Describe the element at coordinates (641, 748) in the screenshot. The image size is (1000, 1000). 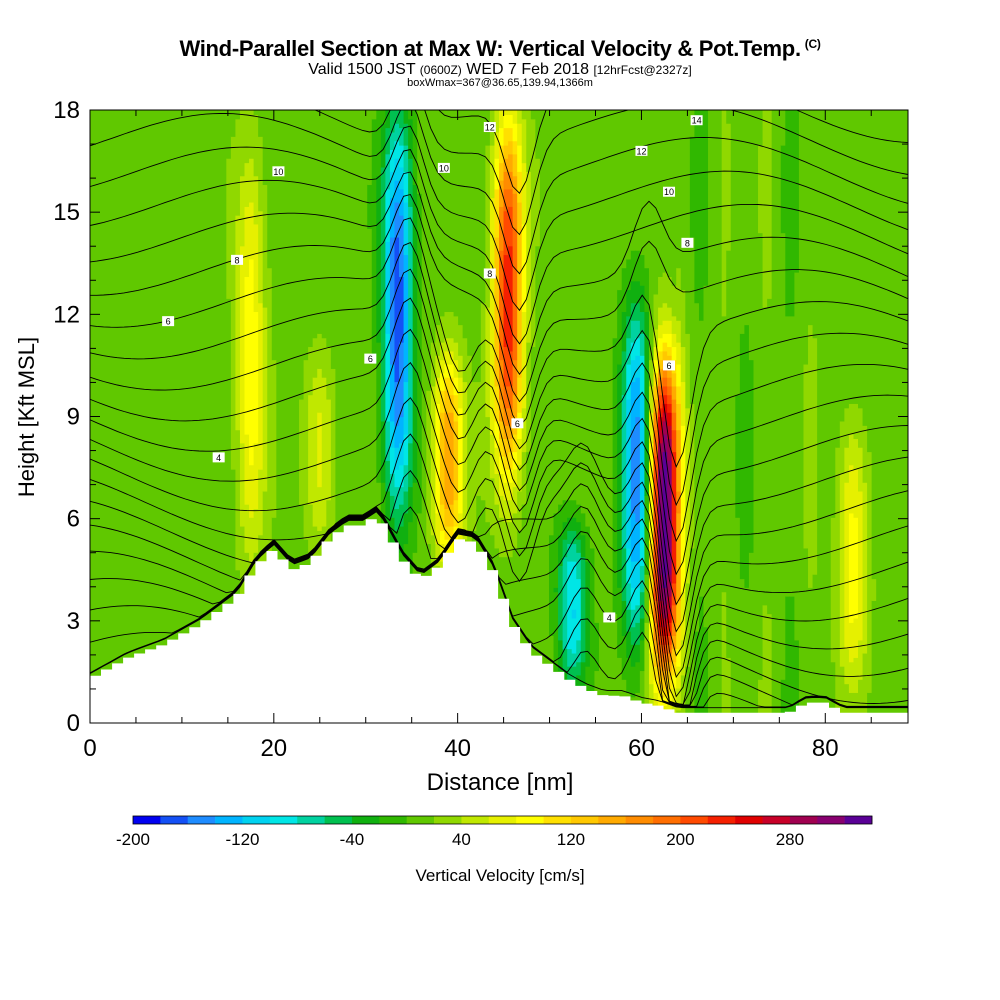
I see `x-tick-label: 60` at that location.